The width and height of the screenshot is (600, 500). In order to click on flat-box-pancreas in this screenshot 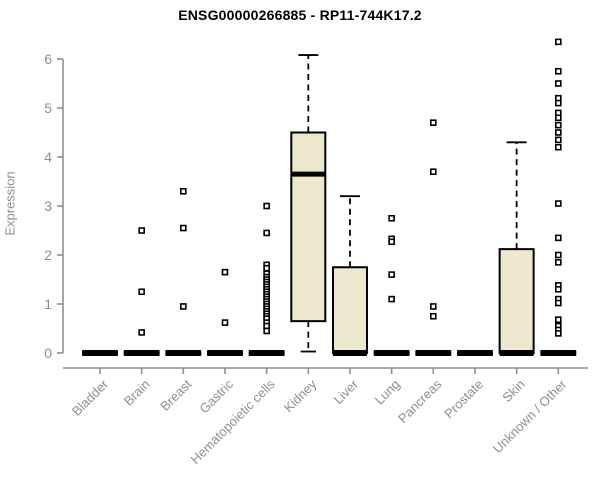, I will do `click(433, 353)`.